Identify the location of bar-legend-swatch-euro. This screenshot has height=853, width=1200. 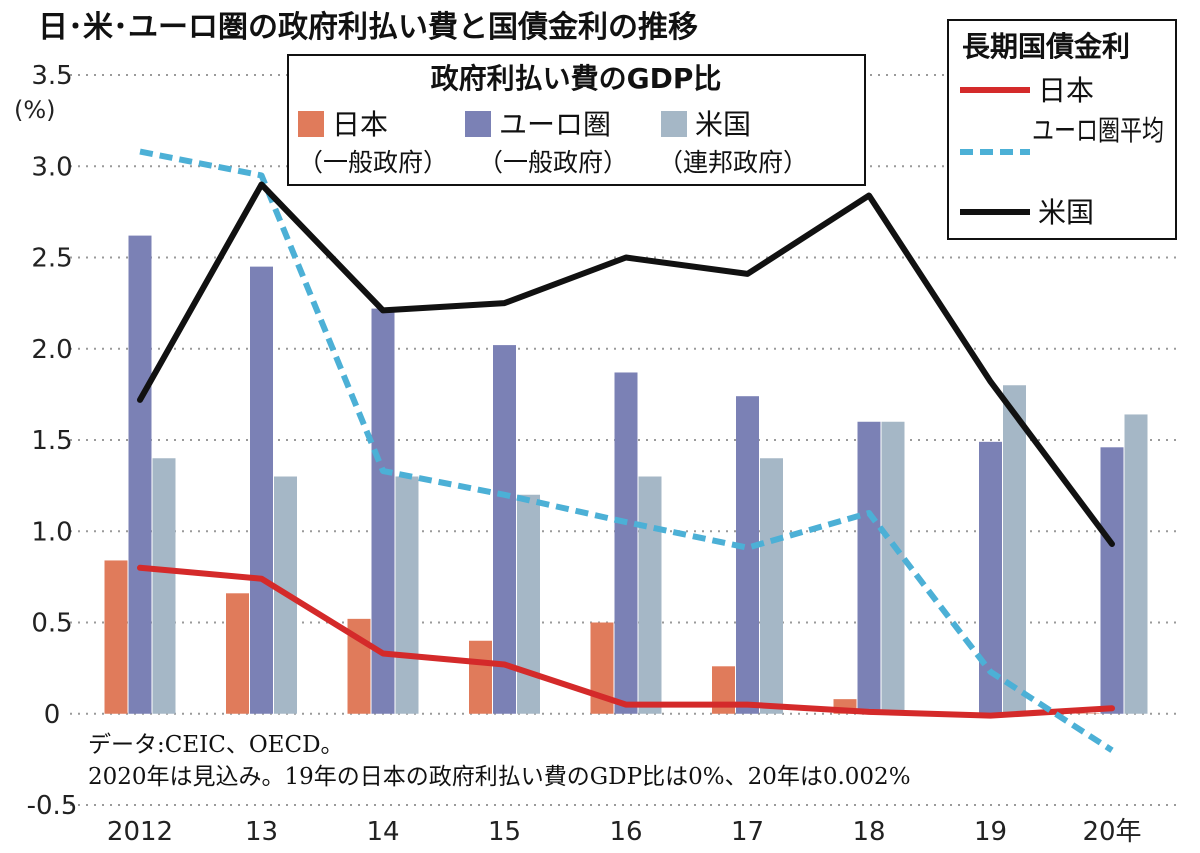
(478, 124).